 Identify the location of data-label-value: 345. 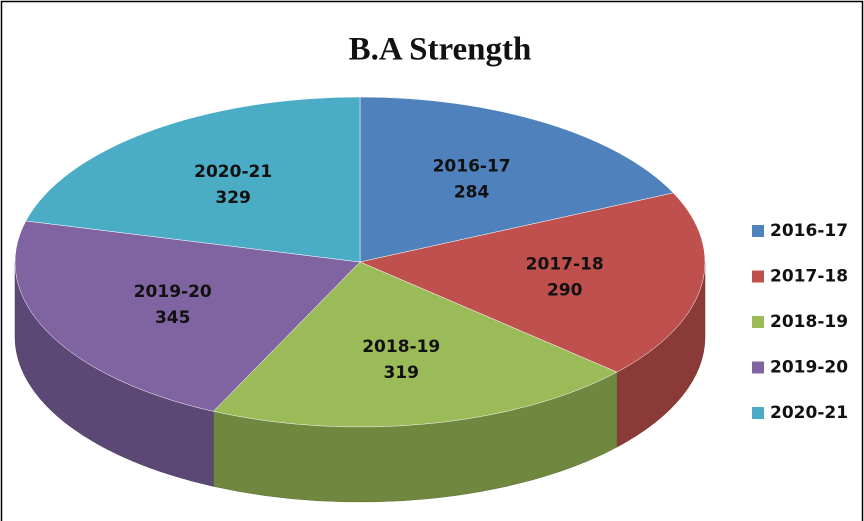
(173, 318).